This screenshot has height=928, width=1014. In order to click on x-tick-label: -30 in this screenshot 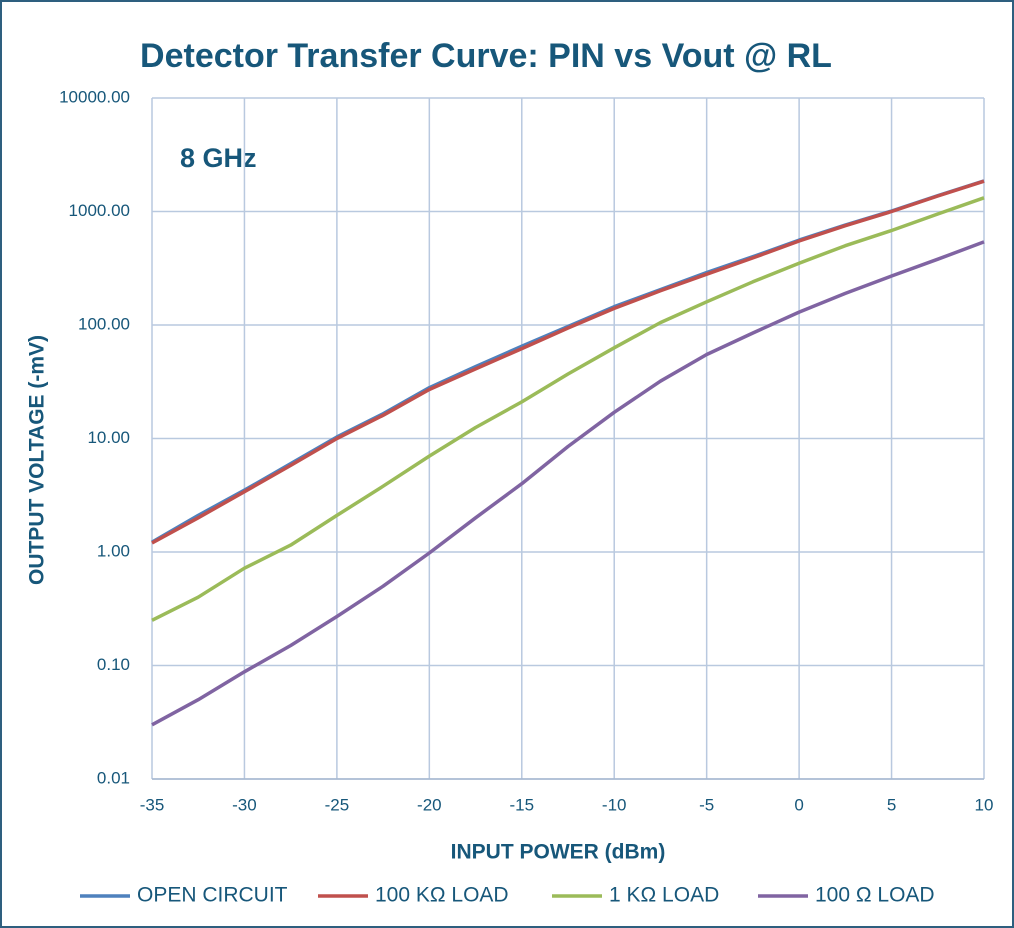, I will do `click(244, 804)`.